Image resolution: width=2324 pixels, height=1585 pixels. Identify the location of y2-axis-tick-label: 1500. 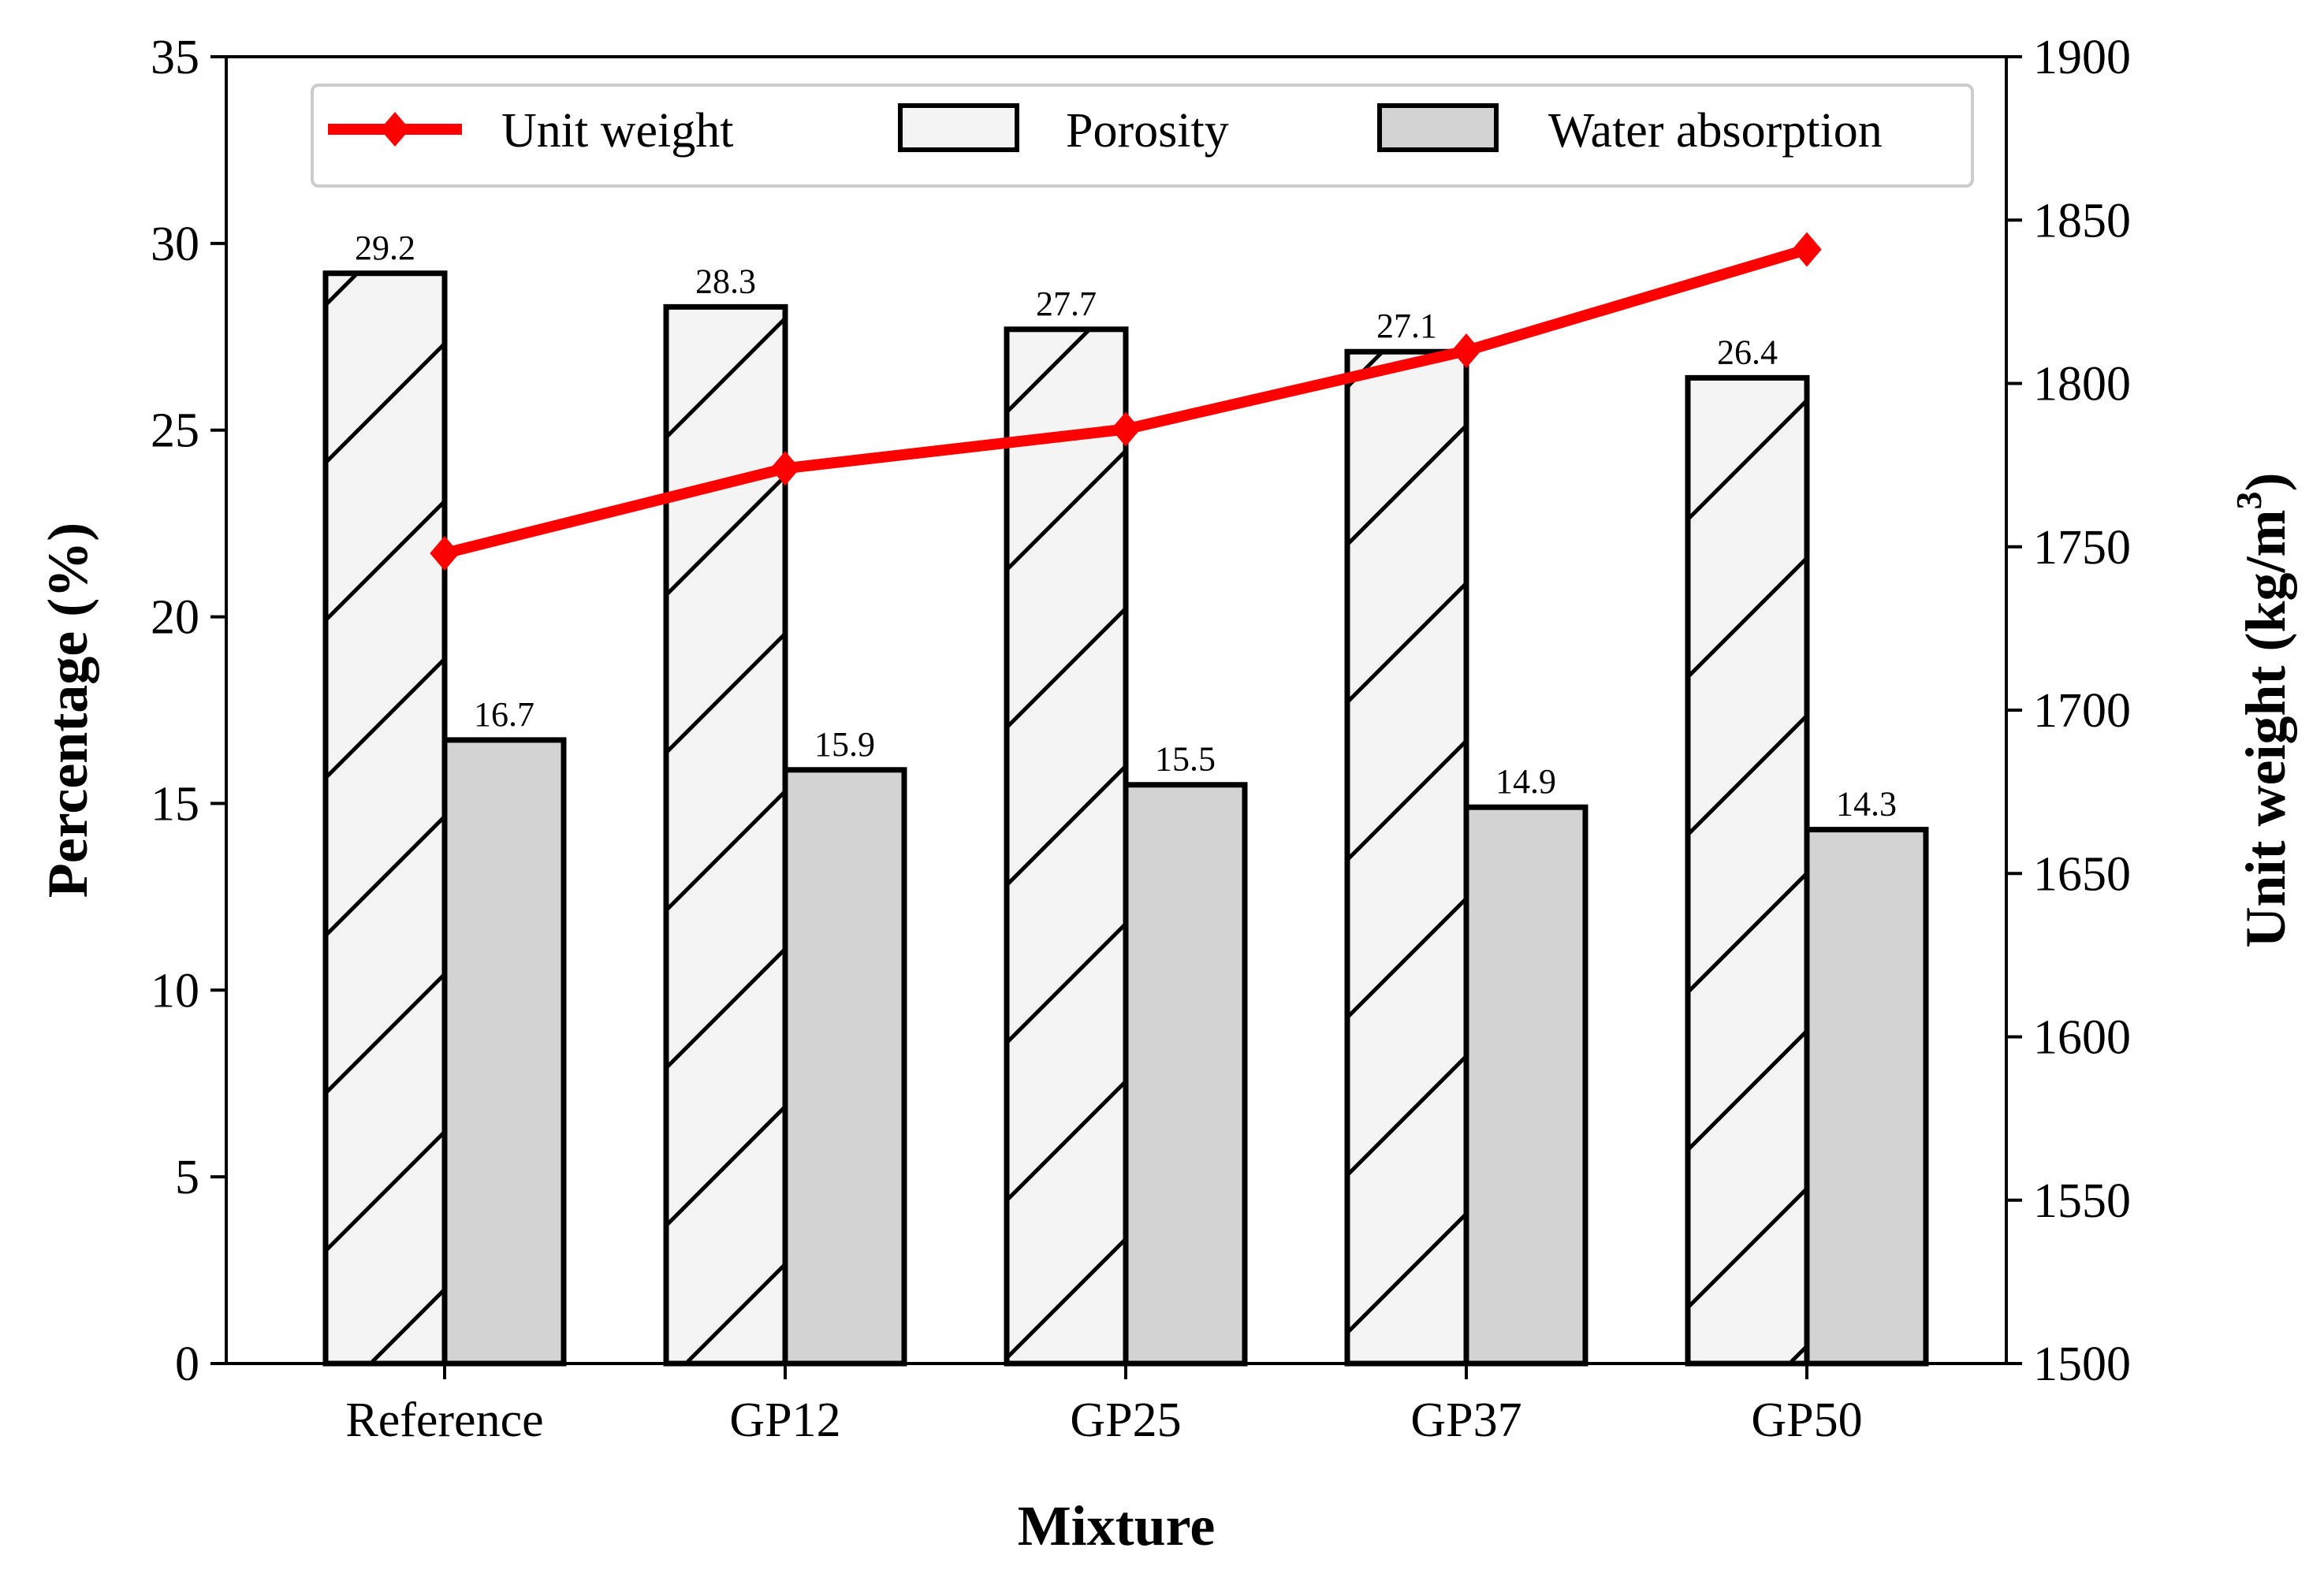
(2082, 1364).